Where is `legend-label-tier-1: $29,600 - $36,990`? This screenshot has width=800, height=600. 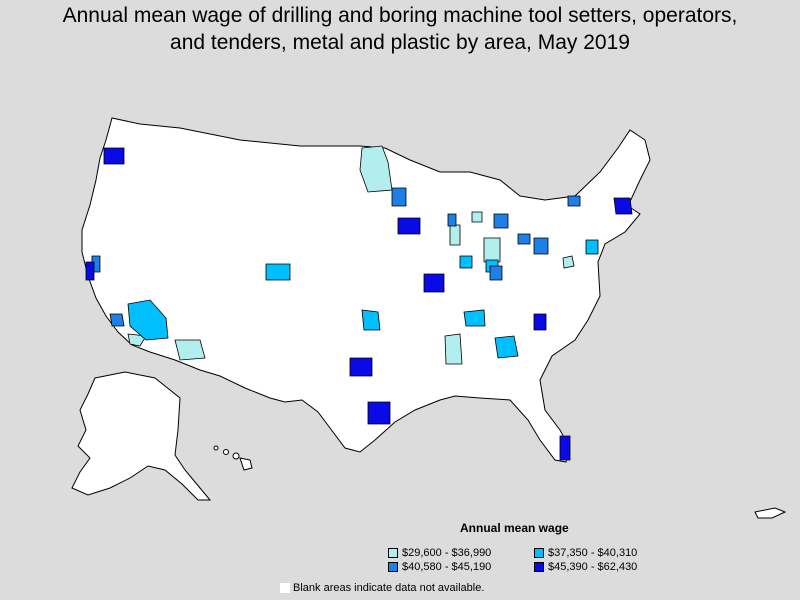 legend-label-tier-1: $29,600 - $36,990 is located at coordinates (447, 553).